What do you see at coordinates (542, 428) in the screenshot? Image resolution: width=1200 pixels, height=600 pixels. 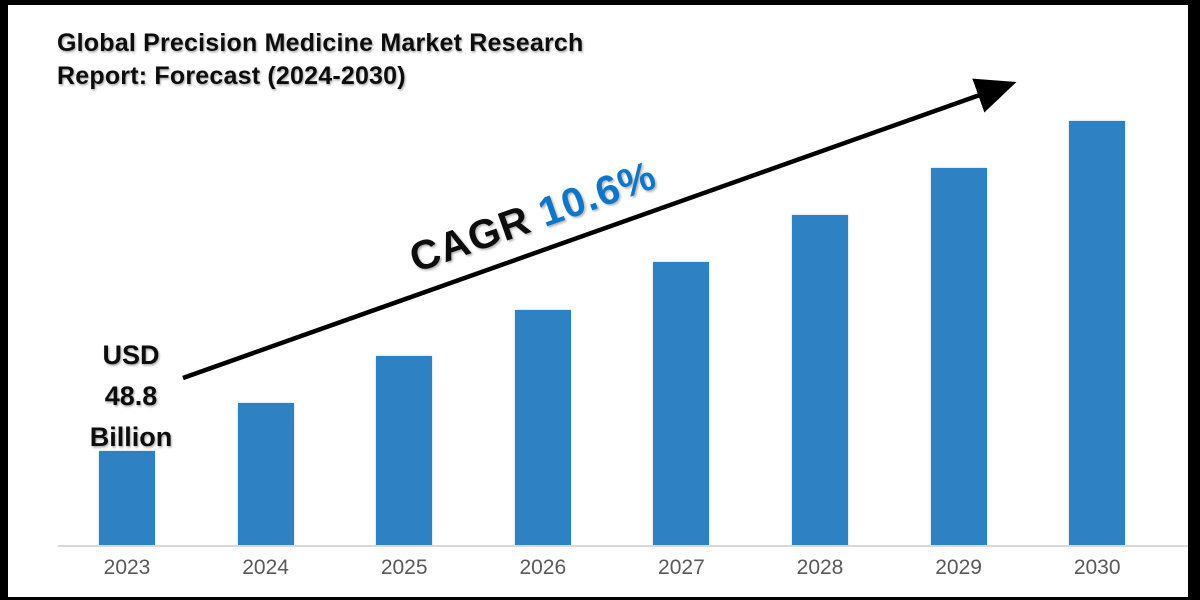 I see `bar-2026` at bounding box center [542, 428].